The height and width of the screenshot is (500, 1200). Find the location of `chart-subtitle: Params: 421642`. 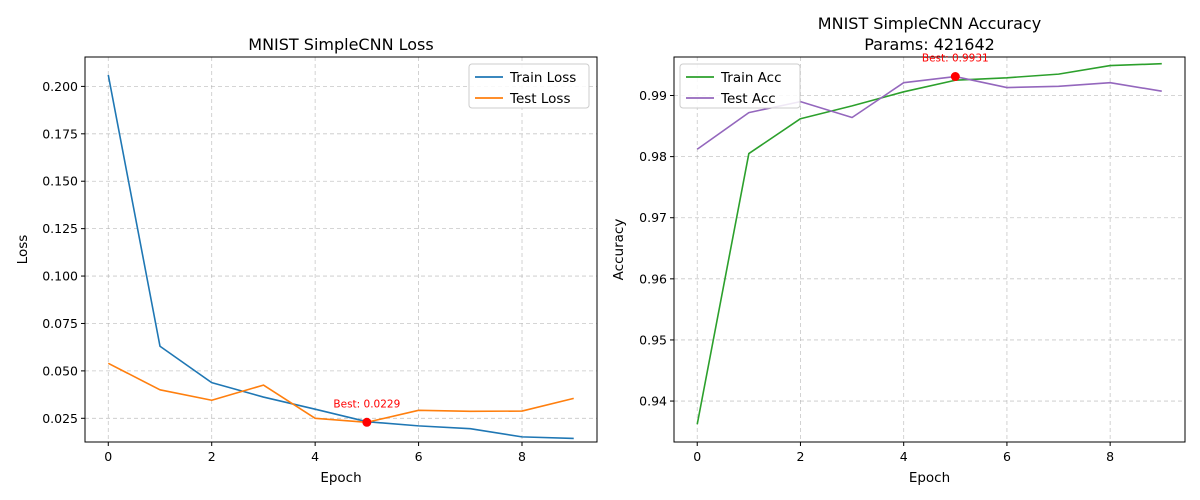

chart-subtitle: Params: 421642 is located at coordinates (929, 44).